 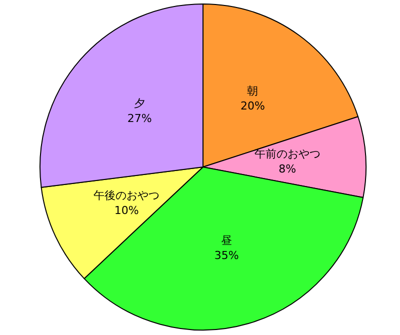 I want to click on data-label: 10%, so click(x=126, y=210).